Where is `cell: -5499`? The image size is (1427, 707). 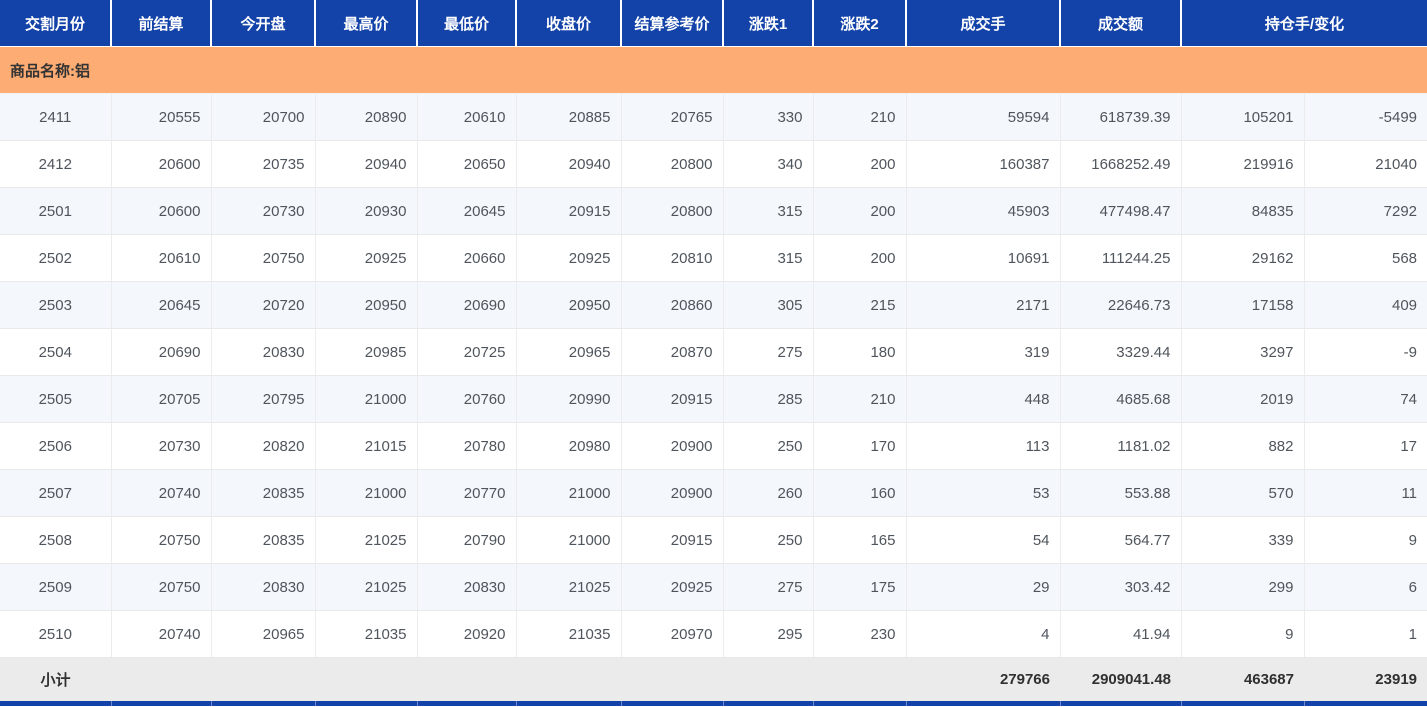
cell: -5499 is located at coordinates (1365, 117).